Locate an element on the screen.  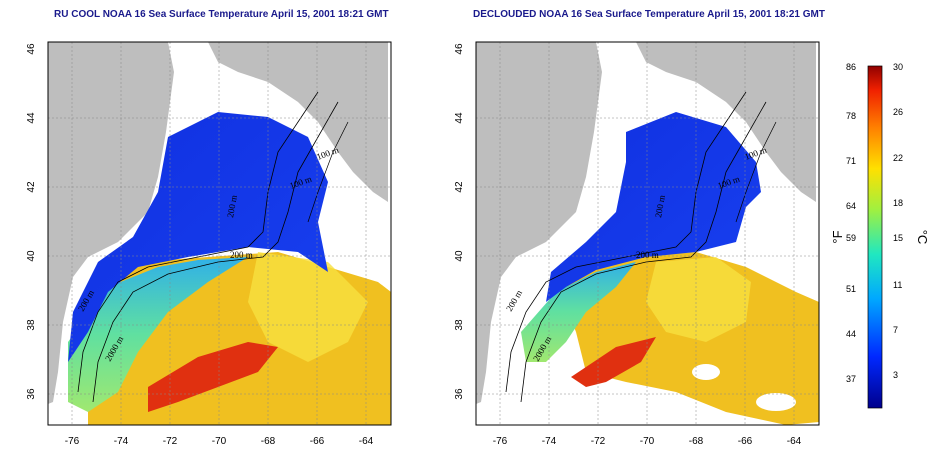
colorbar-celsius-labels: 30 26 22 18 15 11 7 3 is located at coordinates (898, 221).